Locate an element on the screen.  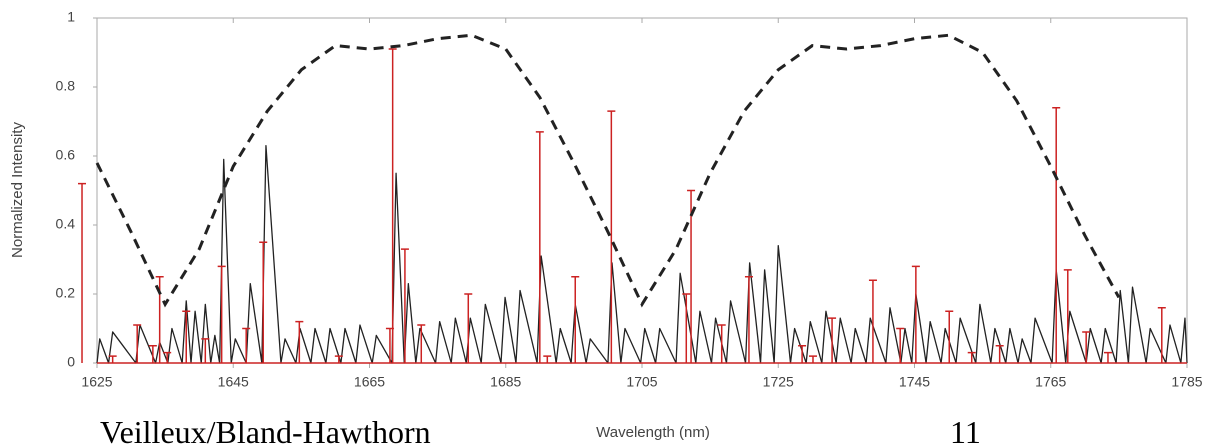
x-tick-label: 1765 is located at coordinates (1050, 382).